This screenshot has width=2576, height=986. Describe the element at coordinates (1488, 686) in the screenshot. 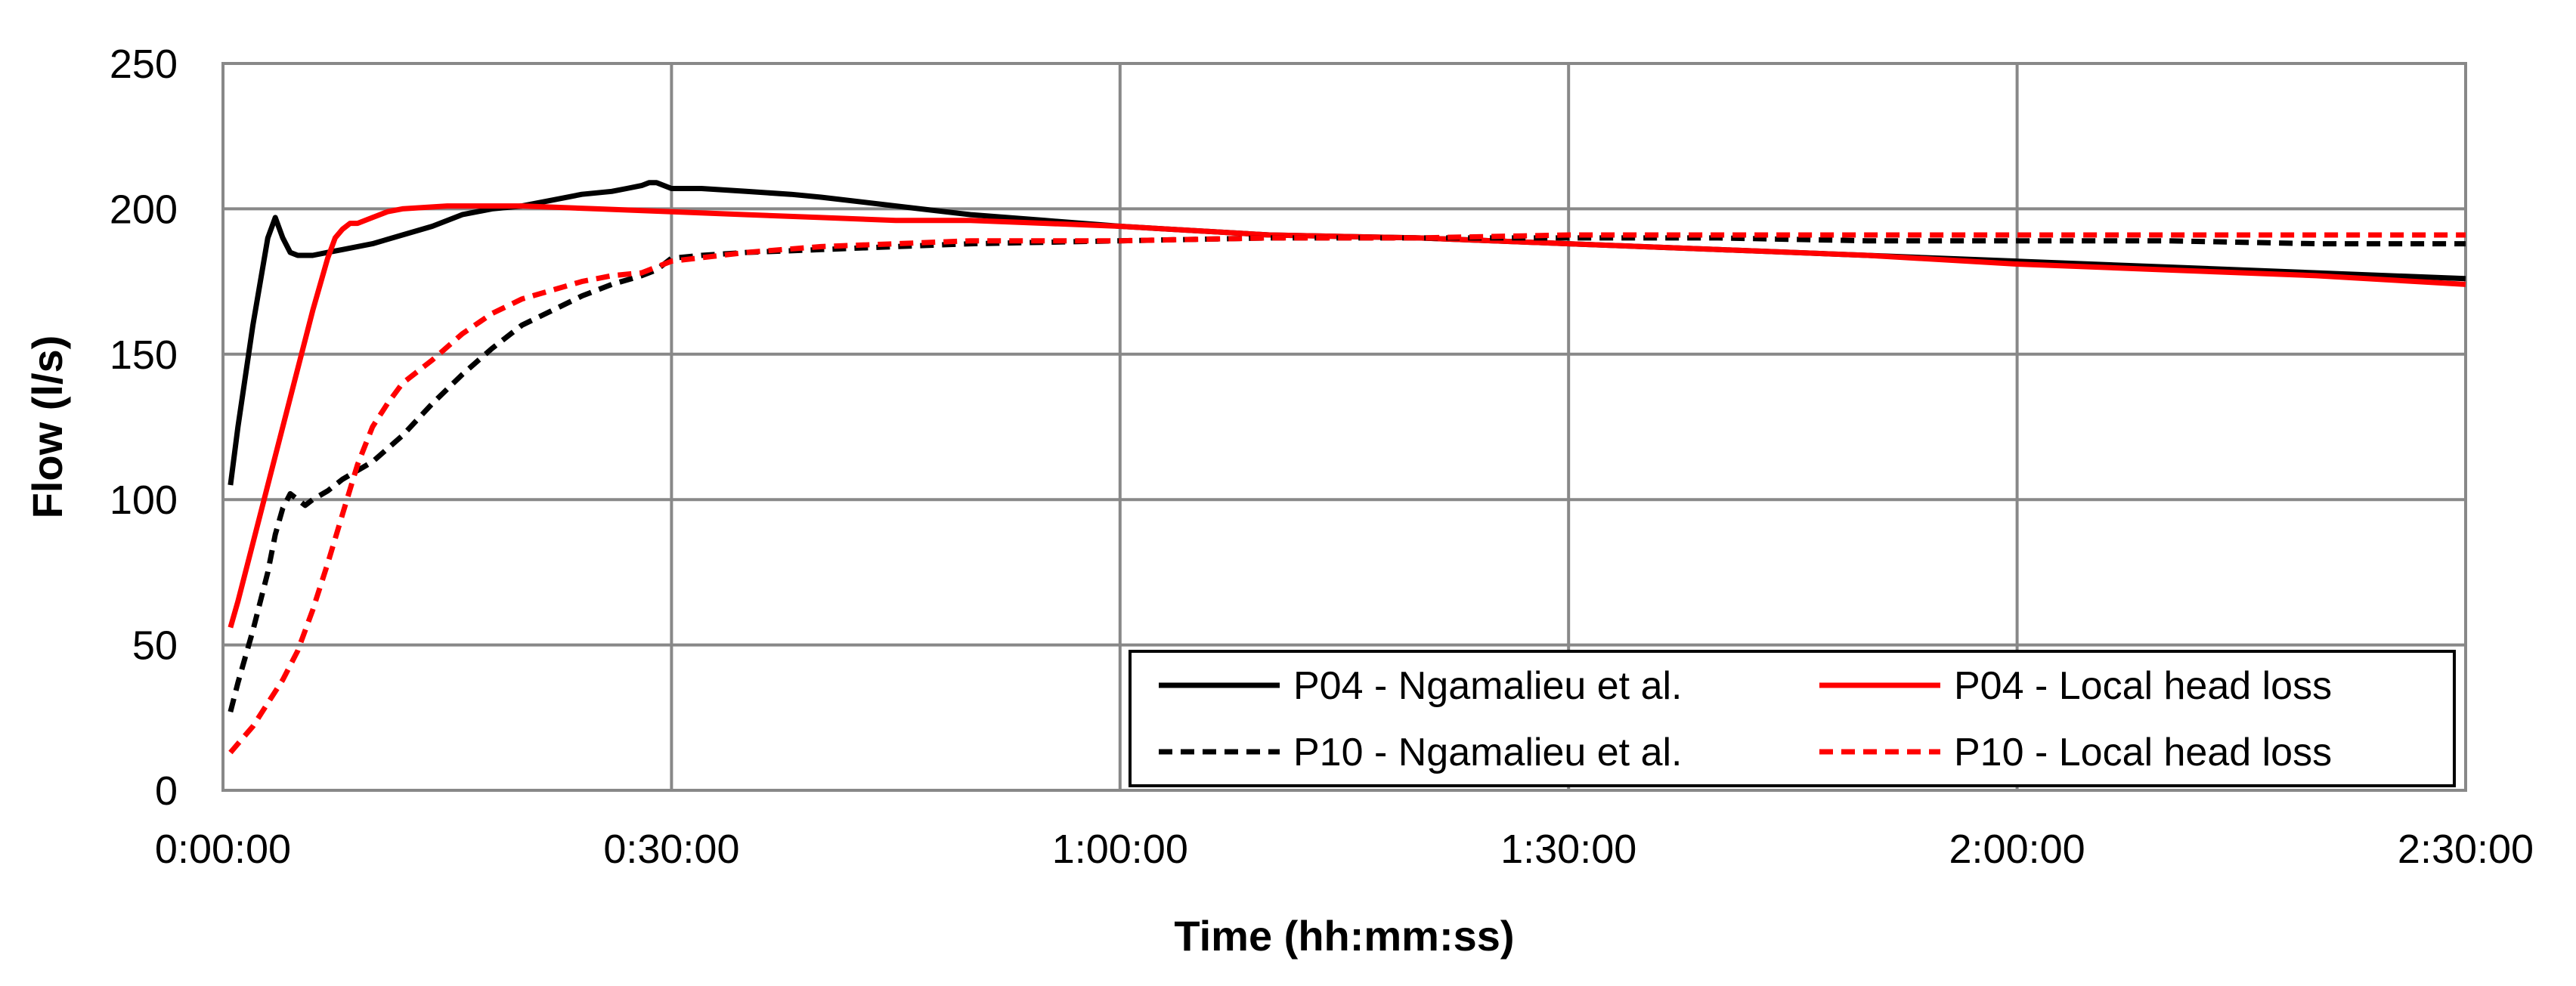

I see `legend-label-1: P04 - Ngamalieu et al.` at that location.